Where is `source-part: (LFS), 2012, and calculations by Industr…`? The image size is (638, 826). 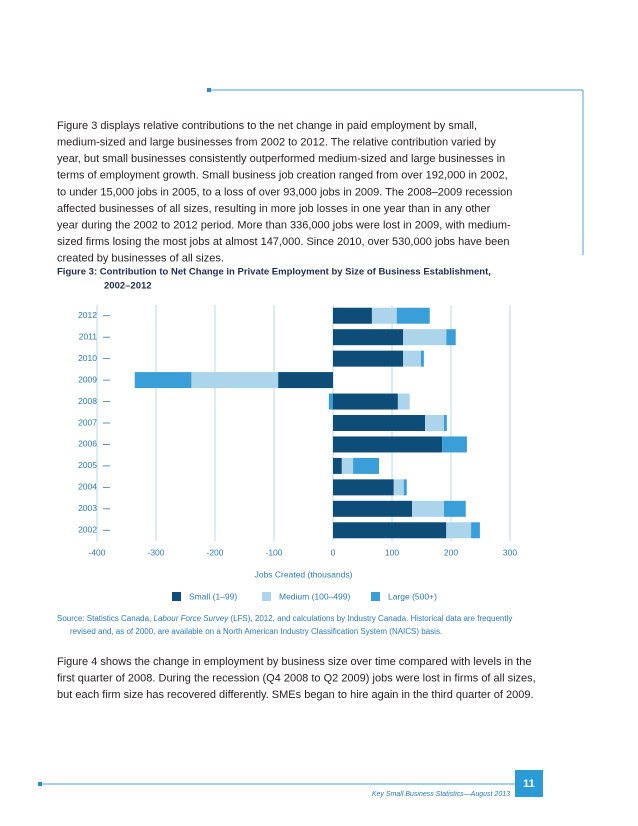 source-part: (LFS), 2012, and calculations by Industr… is located at coordinates (370, 618).